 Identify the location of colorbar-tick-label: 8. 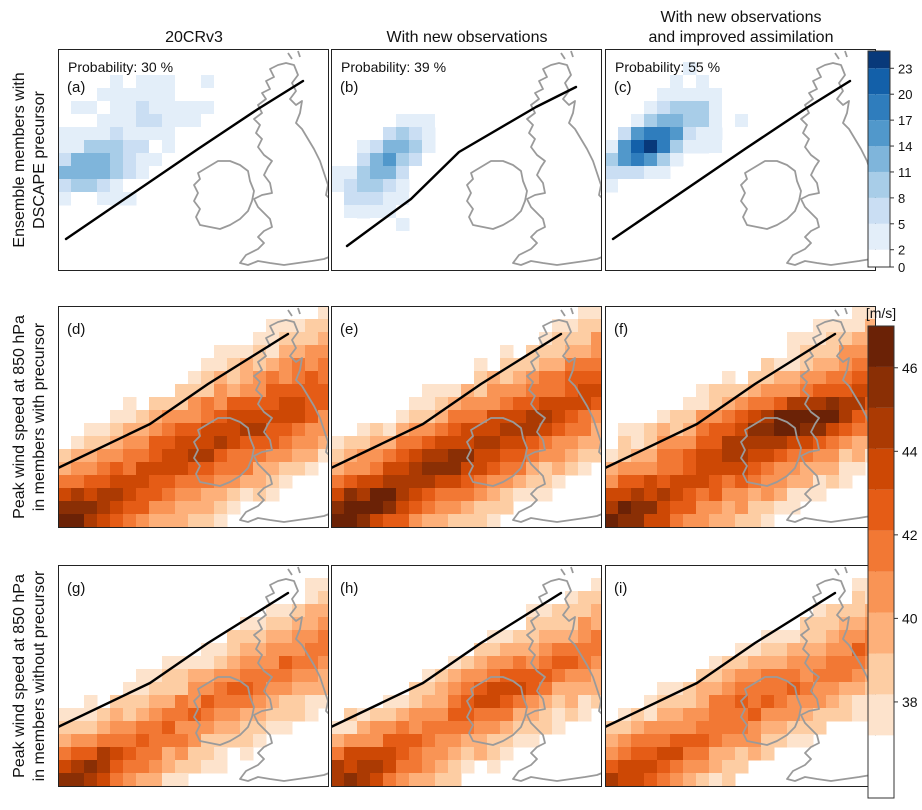
(901, 198).